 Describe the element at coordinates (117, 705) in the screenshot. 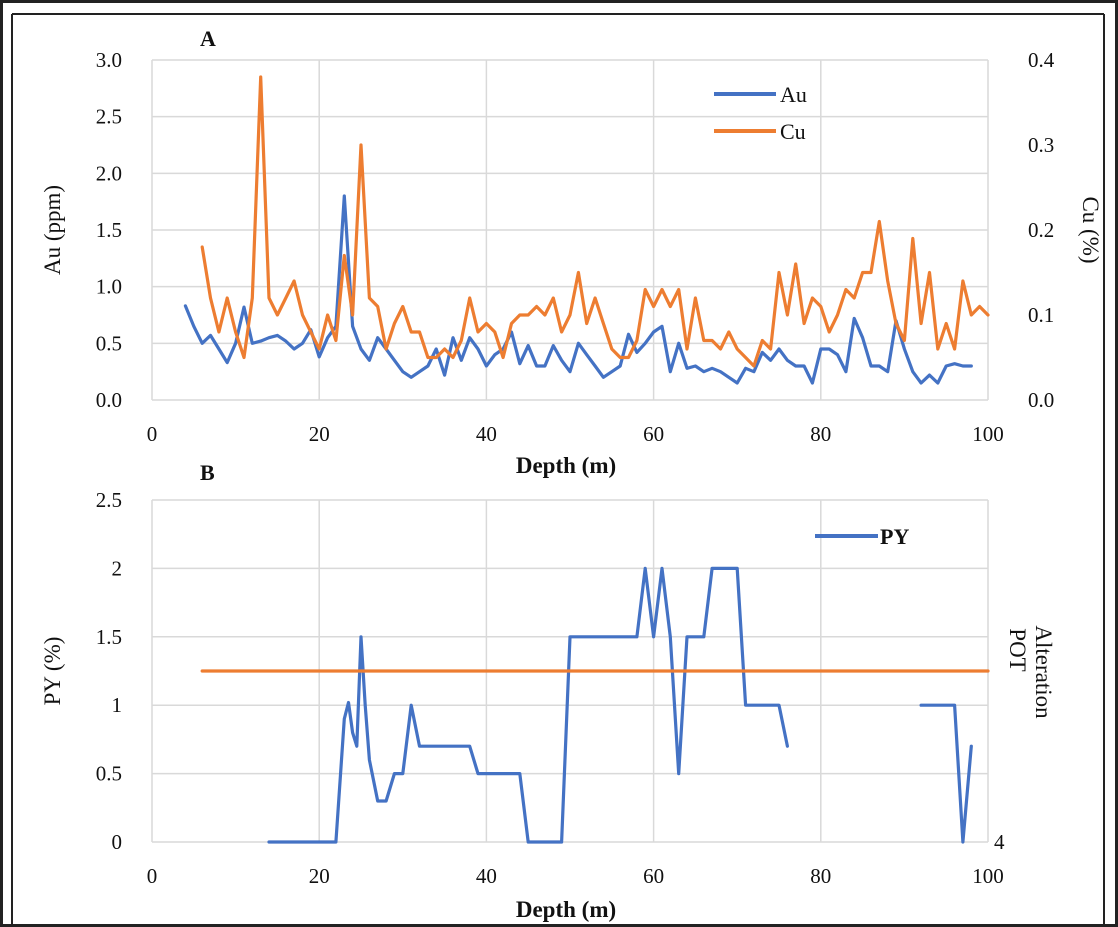

I see `y-tick-label-left: 1` at that location.